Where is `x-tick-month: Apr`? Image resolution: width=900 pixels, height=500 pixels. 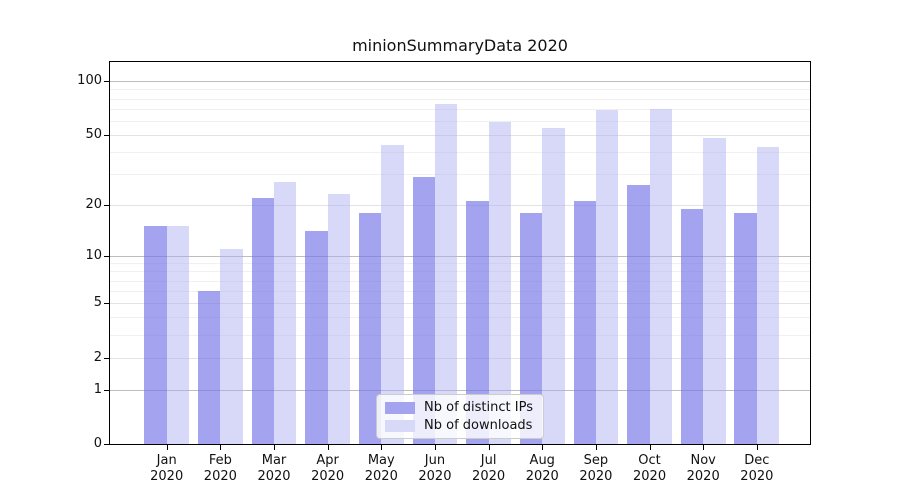
x-tick-month: Apr is located at coordinates (327, 460).